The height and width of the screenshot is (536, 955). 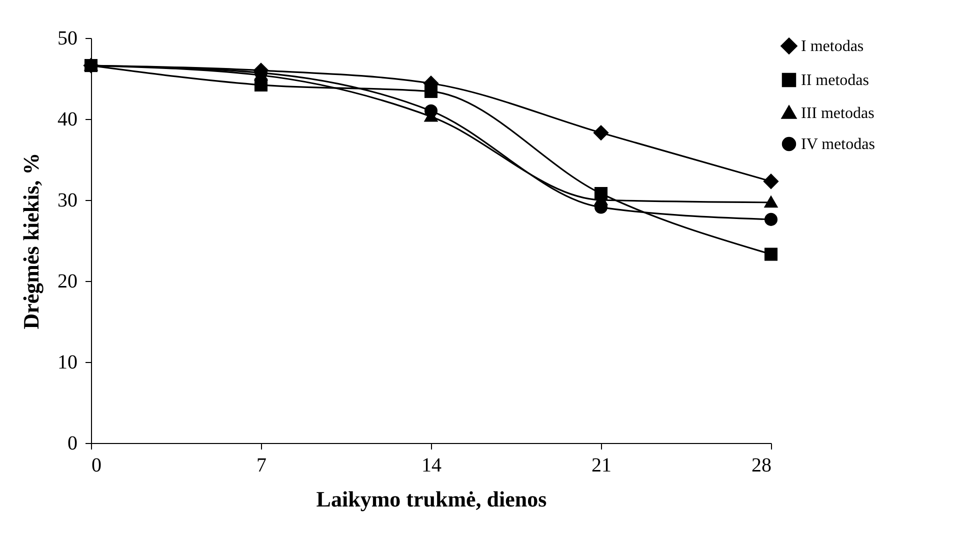 I want to click on y-tick-label: 30, so click(x=68, y=201).